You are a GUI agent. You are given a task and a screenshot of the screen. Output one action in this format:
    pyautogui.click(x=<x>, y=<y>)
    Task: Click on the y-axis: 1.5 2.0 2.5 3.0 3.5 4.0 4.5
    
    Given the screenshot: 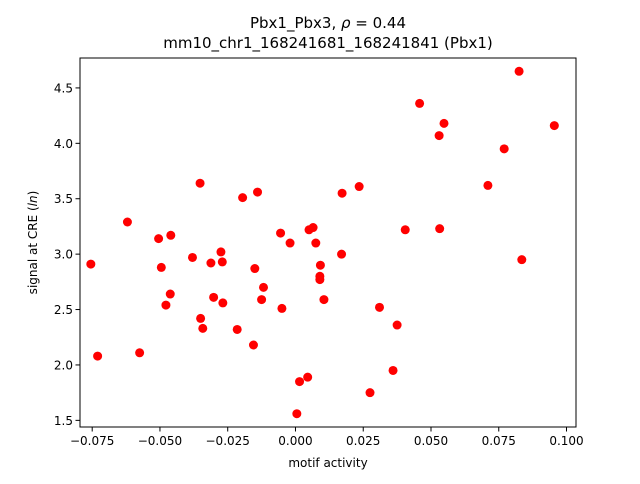 What is the action you would take?
    pyautogui.click(x=67, y=254)
    